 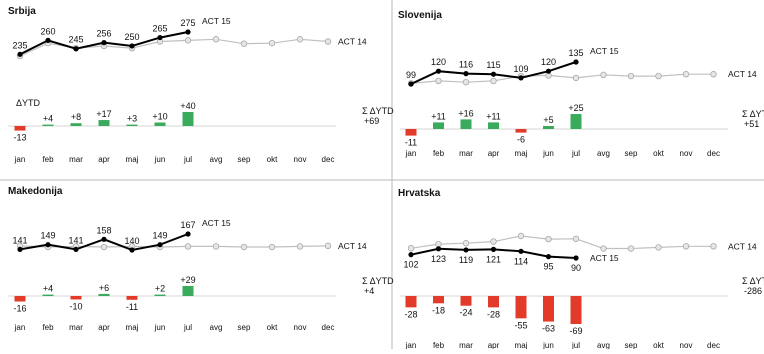 What do you see at coordinates (742, 74) in the screenshot?
I see `series-label-act14: ACT 14` at bounding box center [742, 74].